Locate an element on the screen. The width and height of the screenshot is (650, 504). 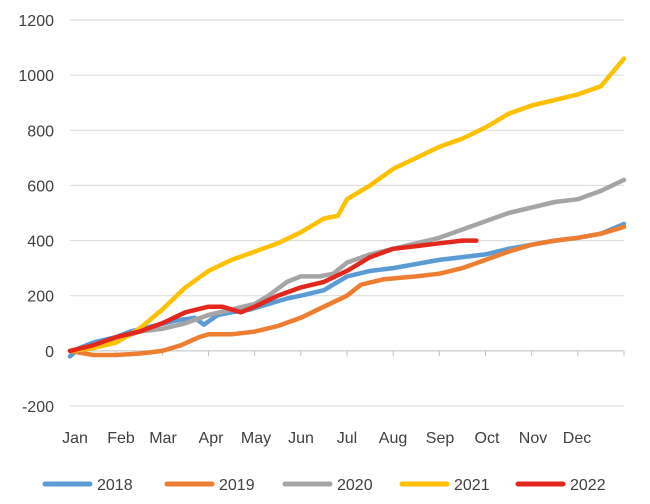
x-tick-label: Oct is located at coordinates (487, 438).